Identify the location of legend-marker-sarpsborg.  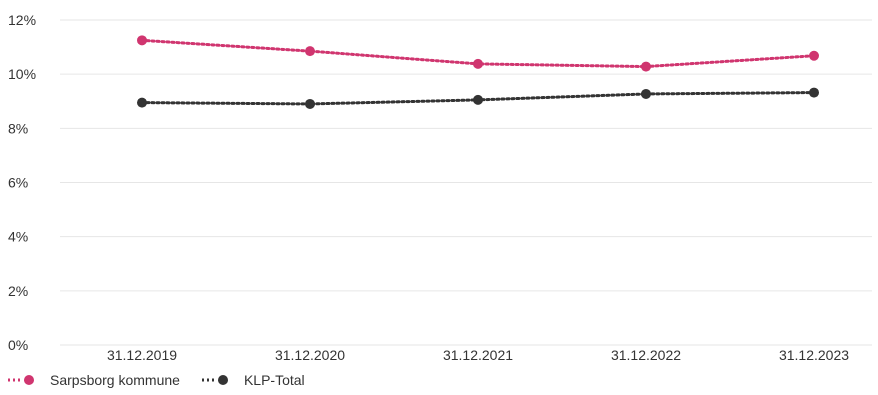
(21, 380).